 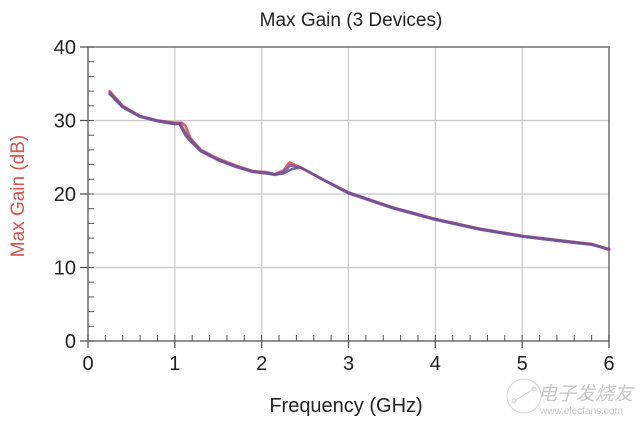 What do you see at coordinates (87, 364) in the screenshot?
I see `x-tick-label: 0` at bounding box center [87, 364].